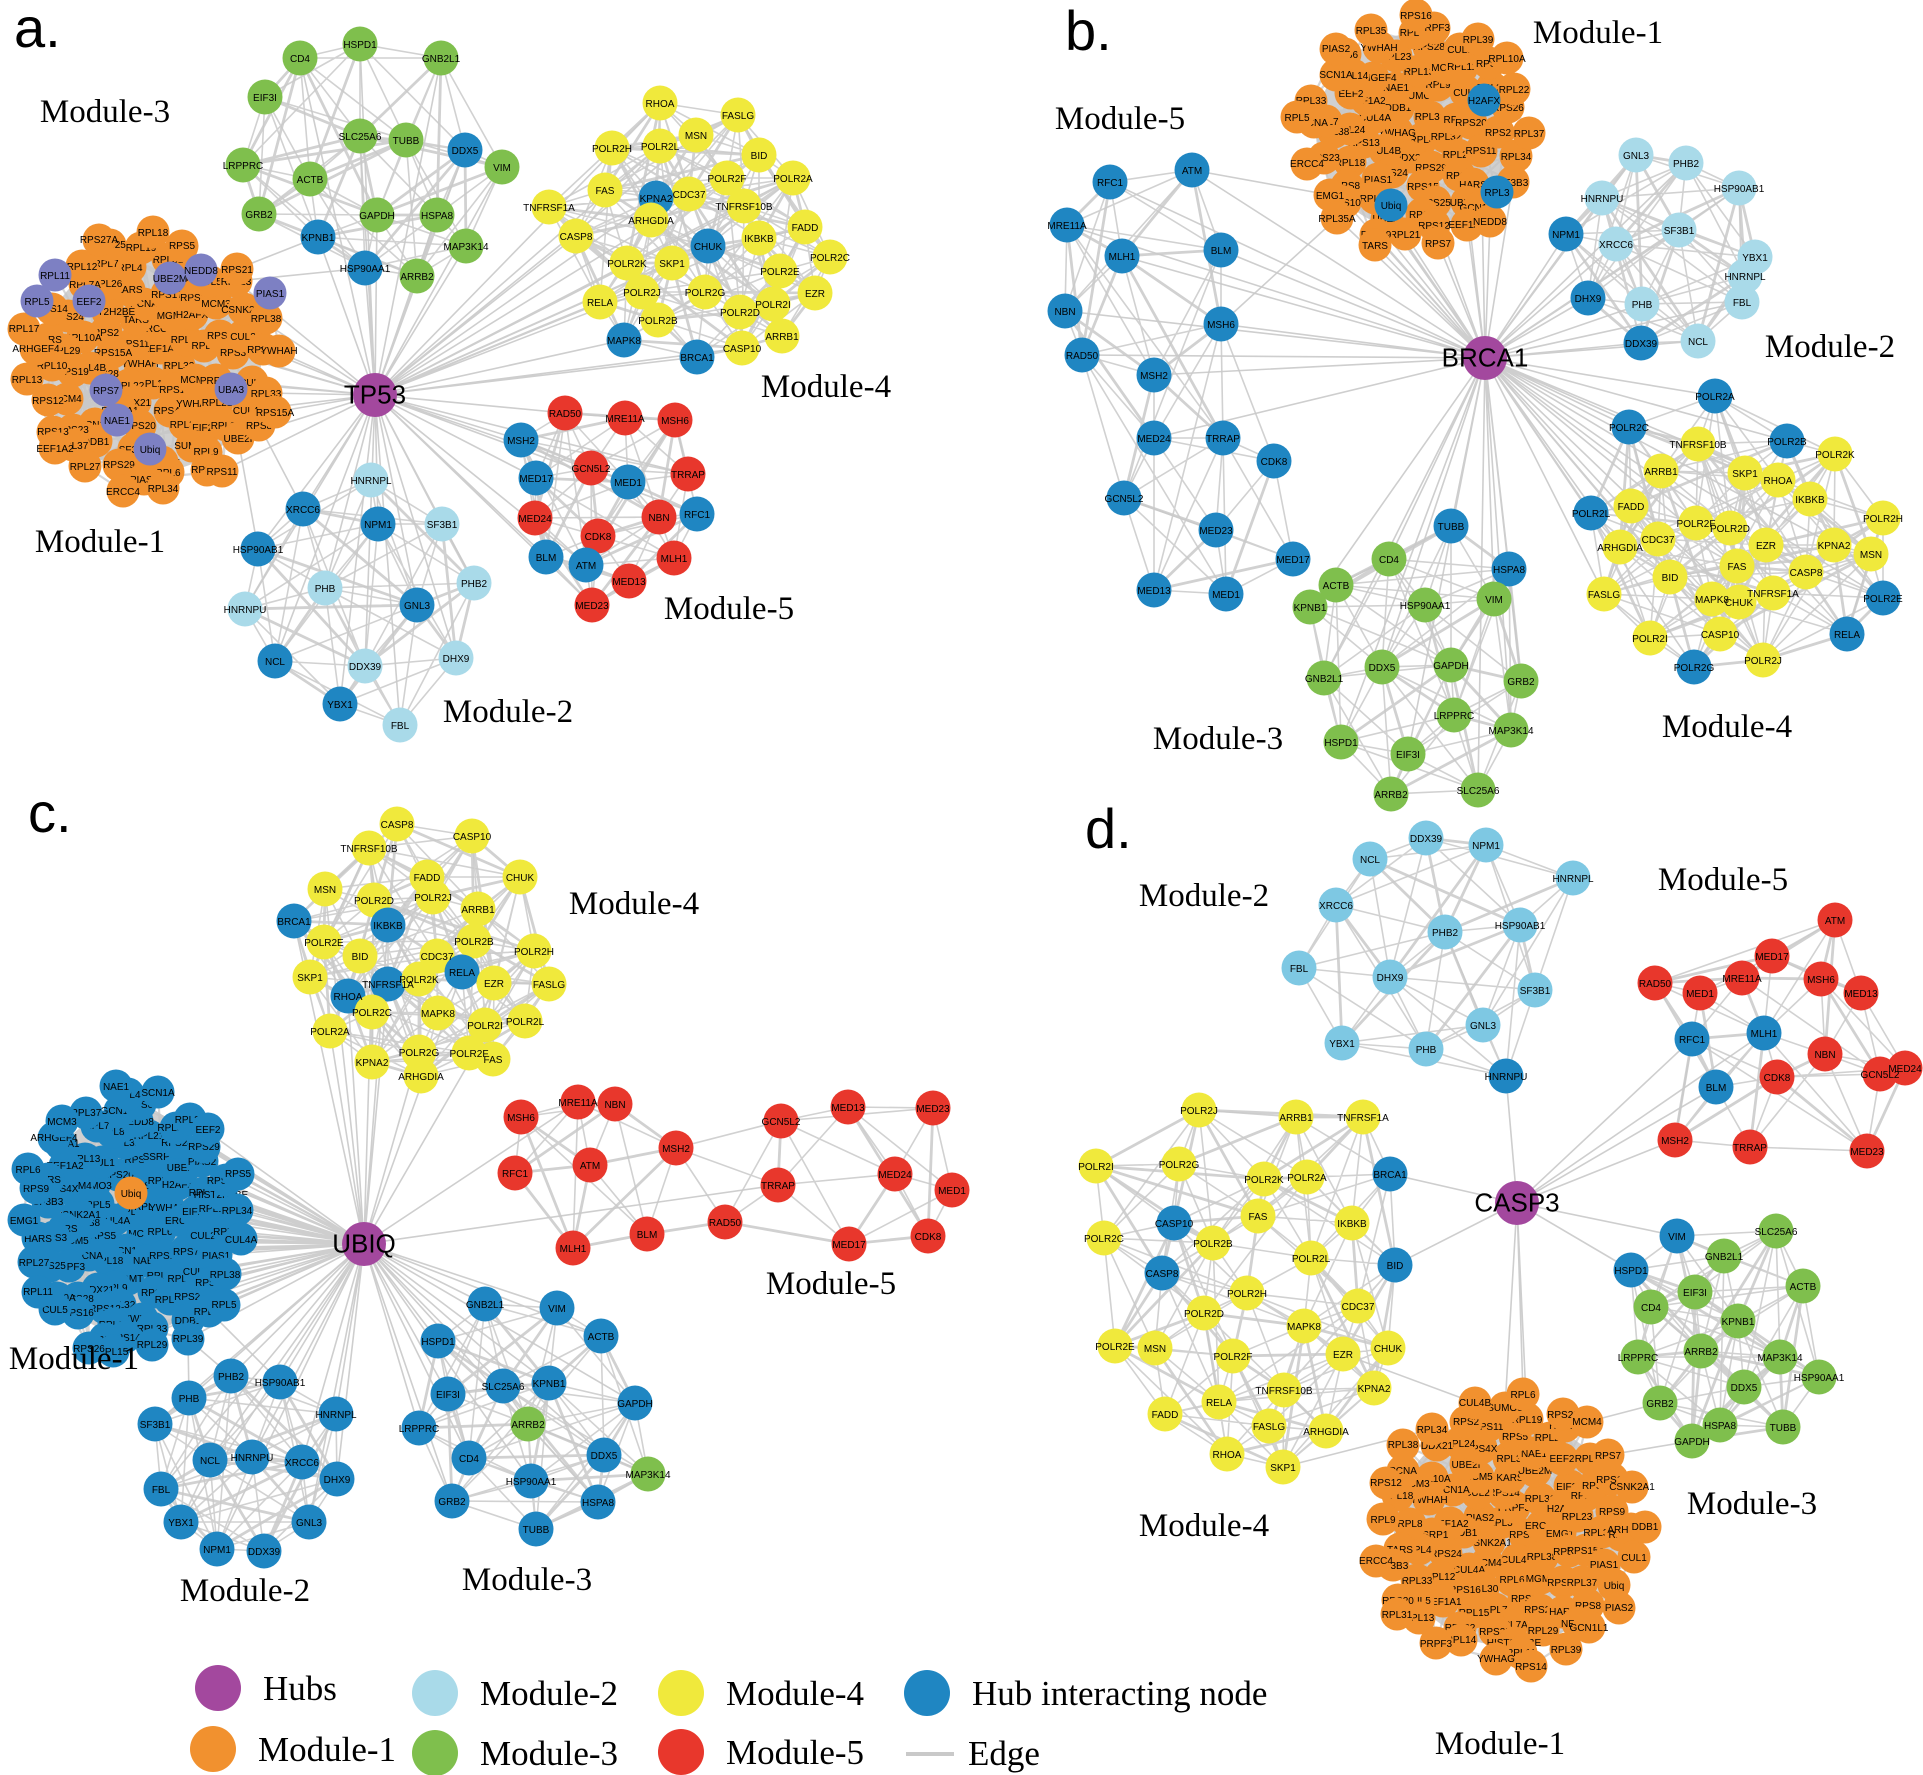  What do you see at coordinates (1154, 376) in the screenshot?
I see `svg-text: MSH2` at bounding box center [1154, 376].